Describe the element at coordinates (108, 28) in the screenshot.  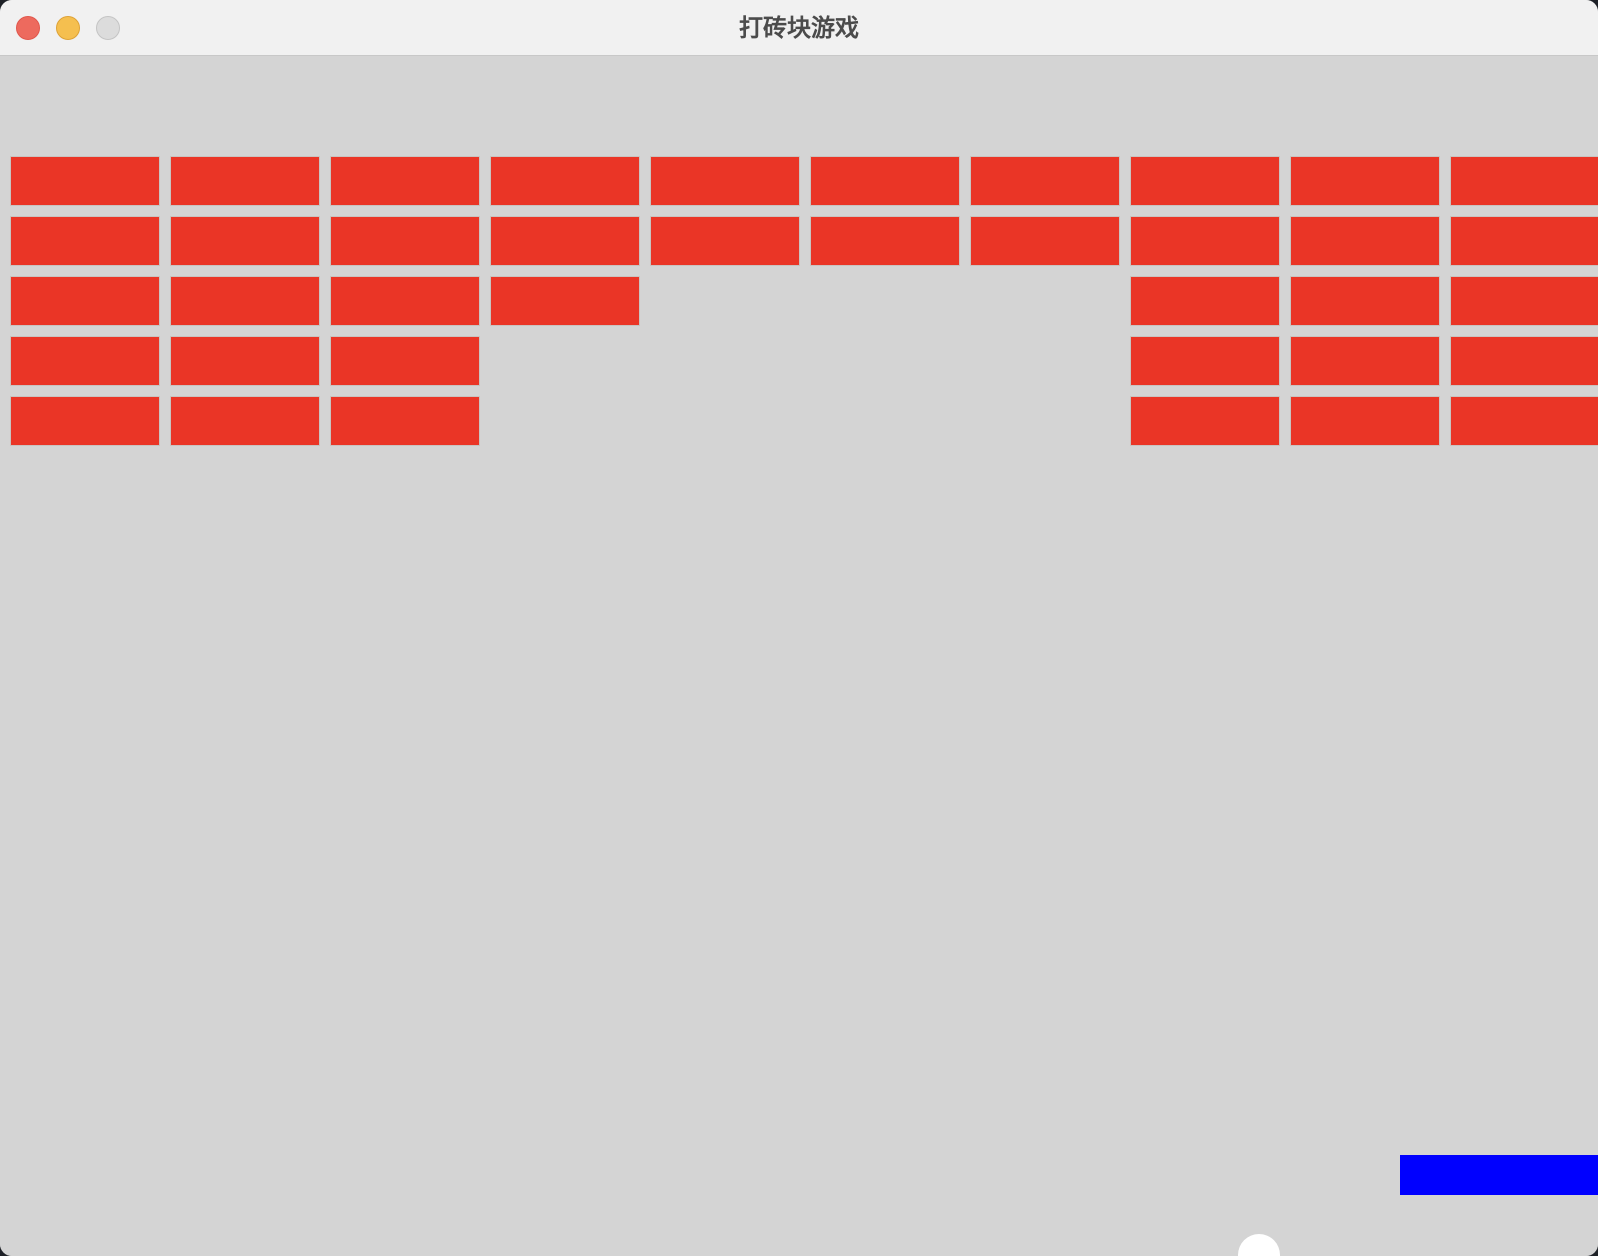
I see `zoom-button` at that location.